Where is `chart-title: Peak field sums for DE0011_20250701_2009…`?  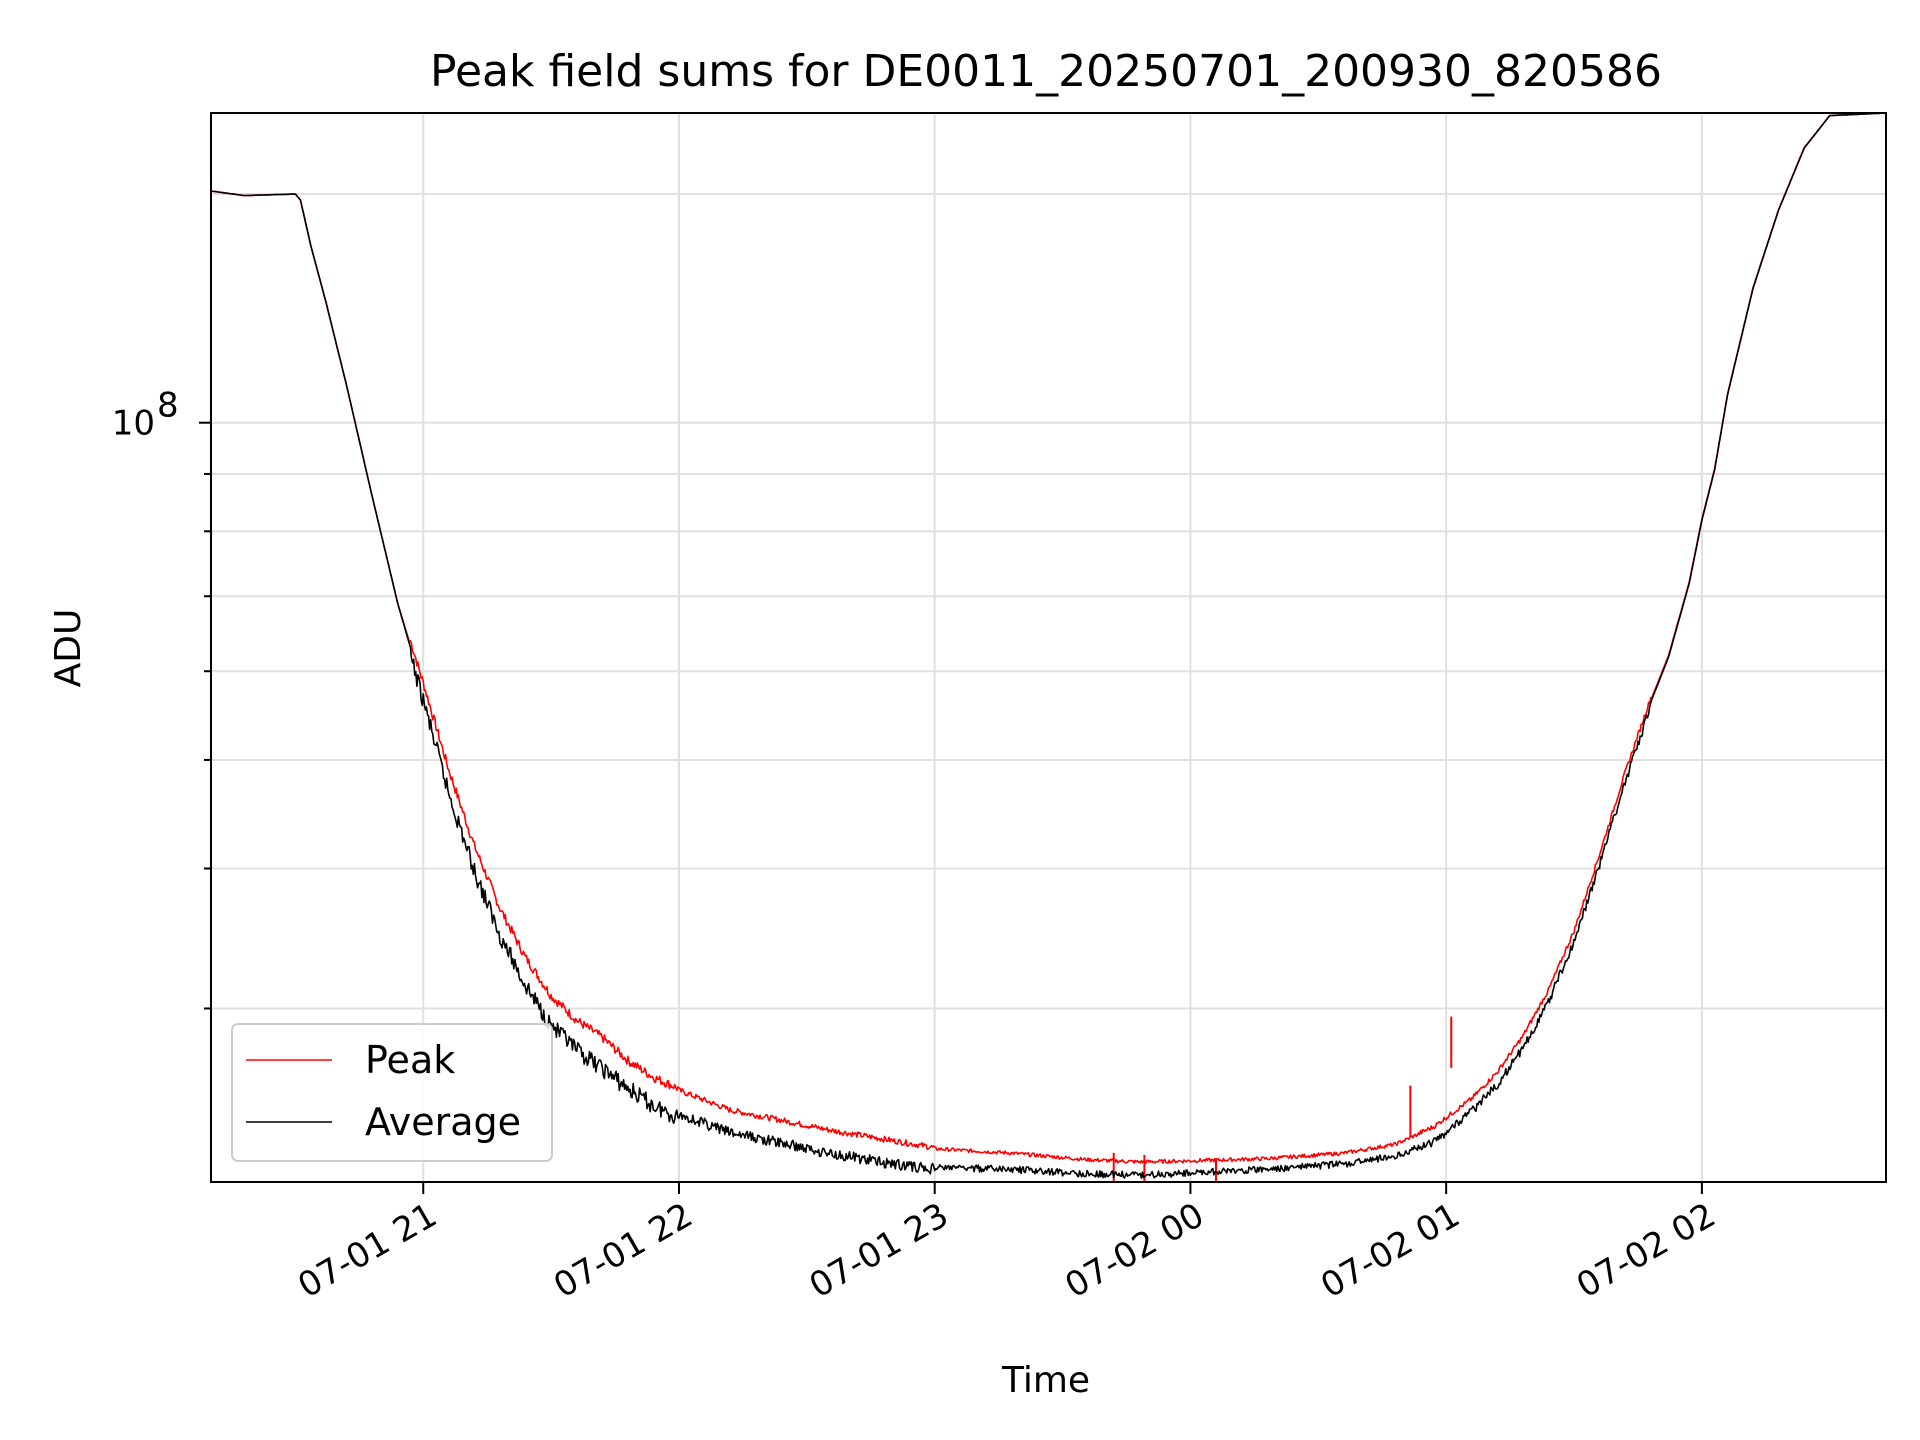
chart-title: Peak field sums for DE0011_20250701_2009… is located at coordinates (1046, 71).